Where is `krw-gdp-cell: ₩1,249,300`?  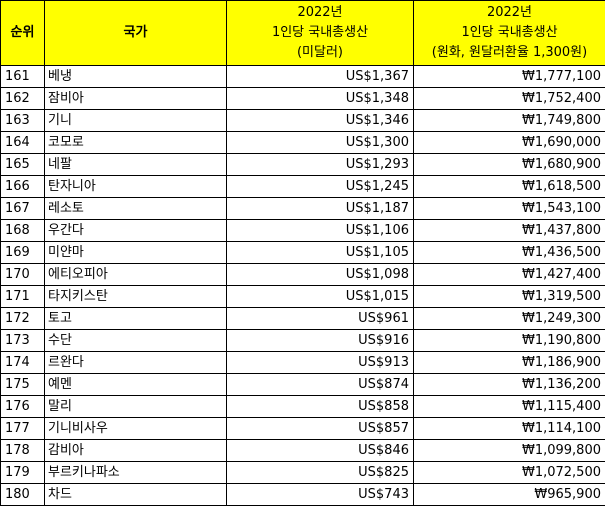
krw-gdp-cell: ₩1,249,300 is located at coordinates (509, 318).